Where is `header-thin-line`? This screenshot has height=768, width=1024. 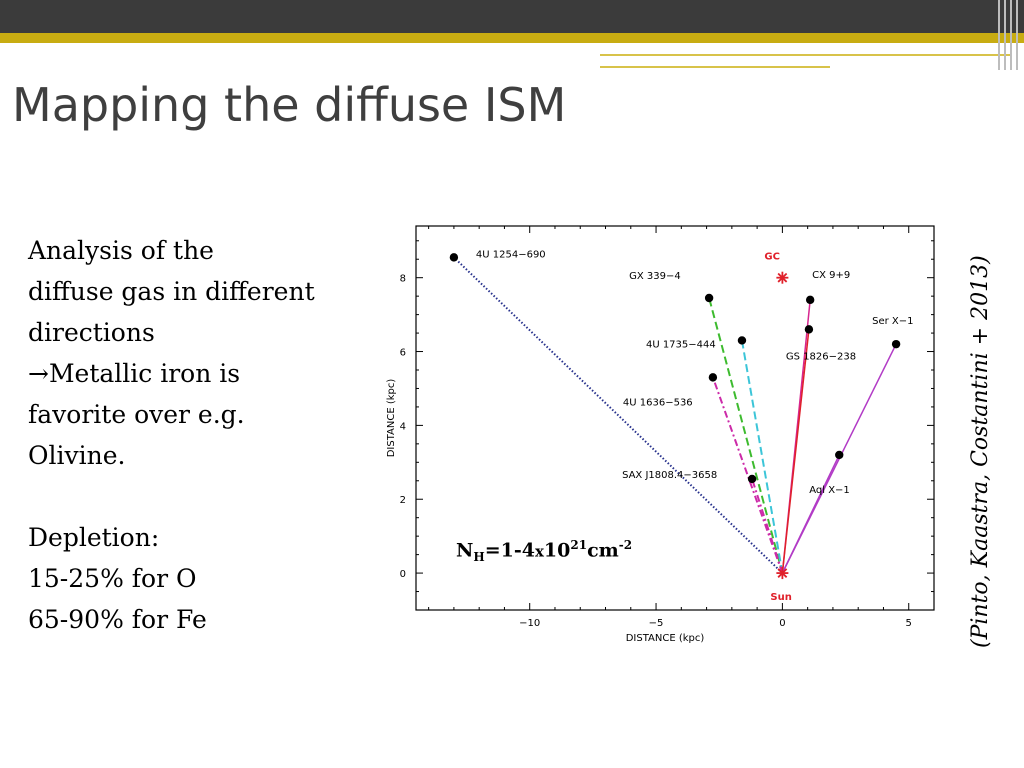
header-thin-line is located at coordinates (805, 55).